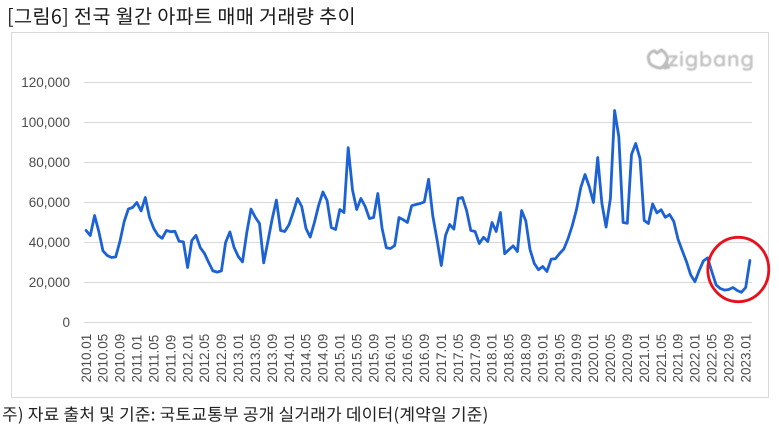 The width and height of the screenshot is (779, 436). Describe the element at coordinates (221, 358) in the screenshot. I see `svg-text: 2012.09` at that location.